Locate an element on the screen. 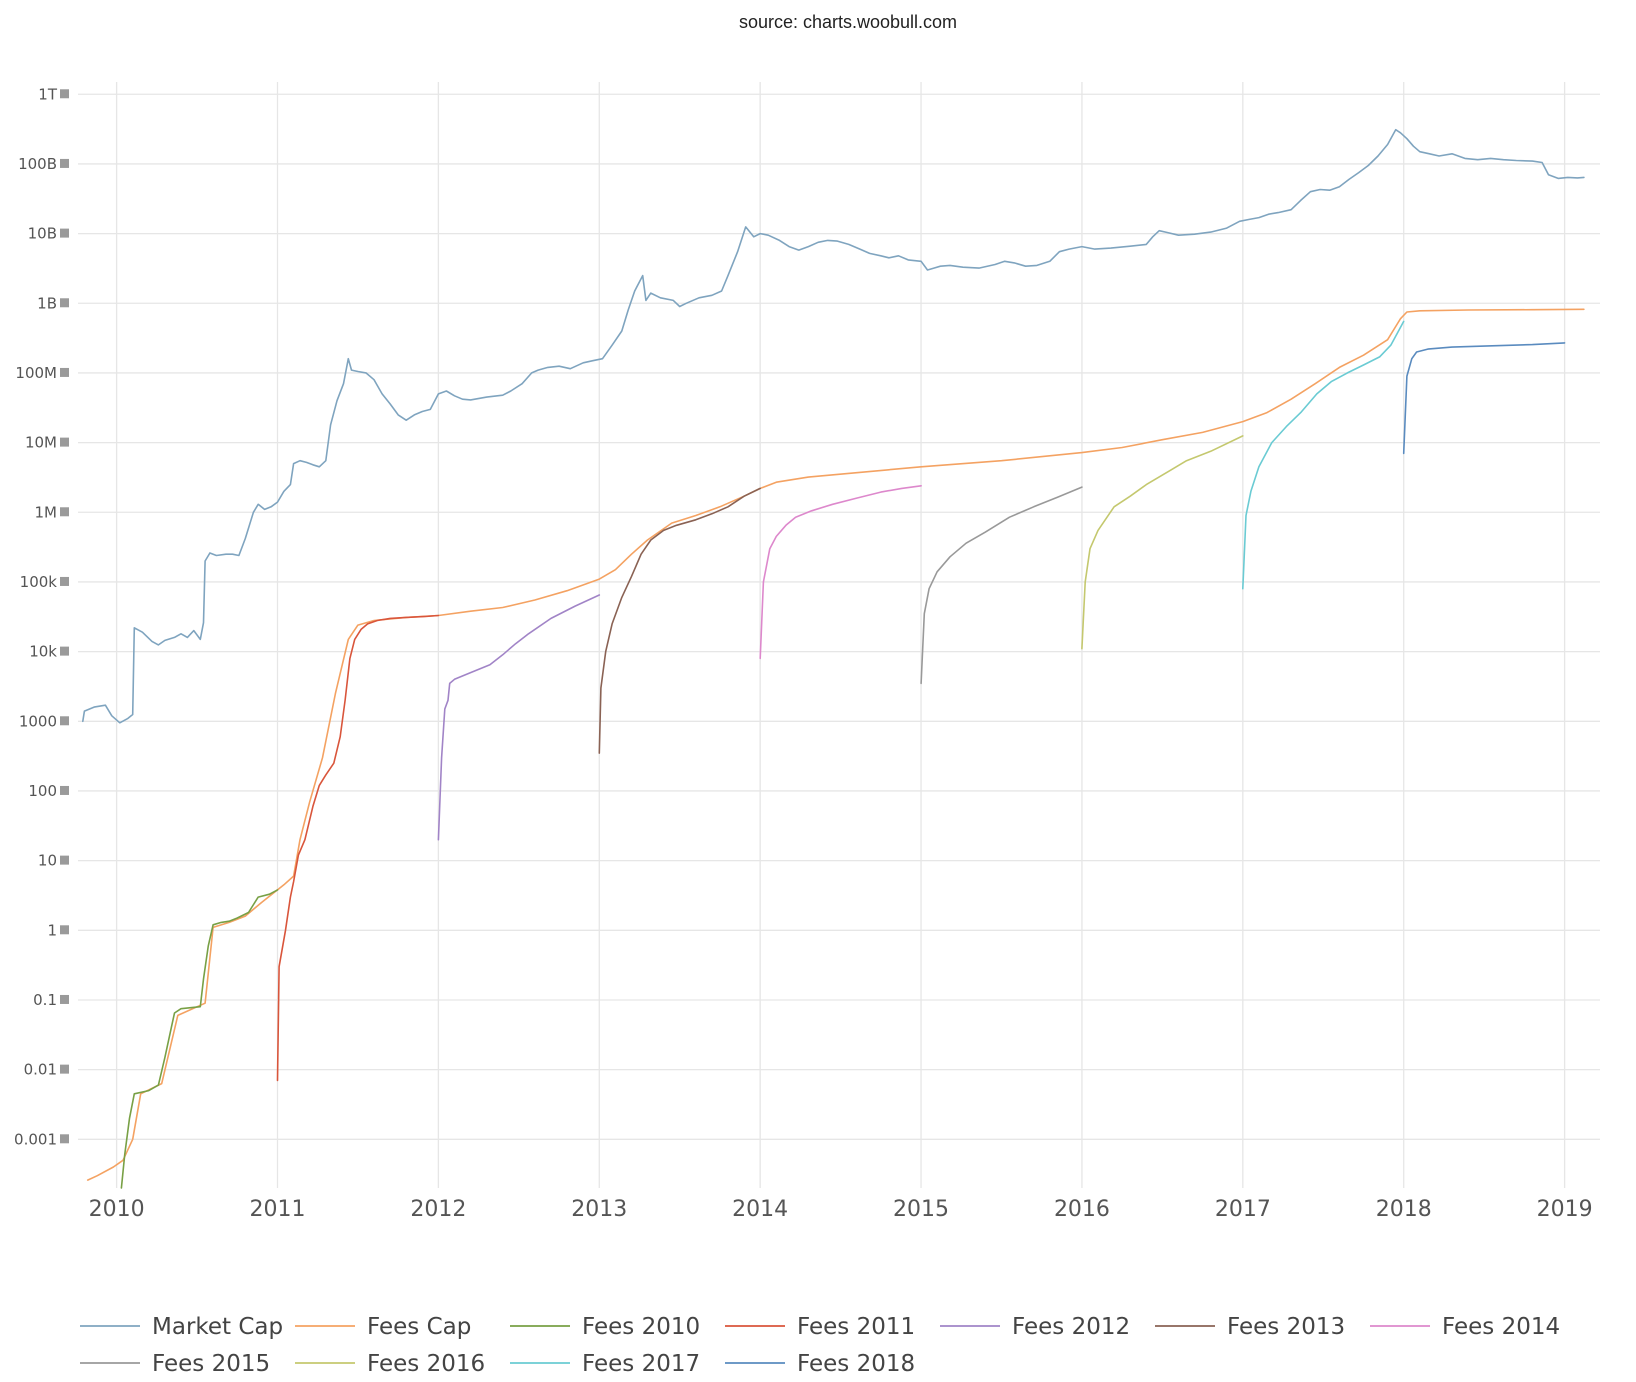 This screenshot has width=1636, height=1382. series-line-fees-2015 is located at coordinates (1001, 585).